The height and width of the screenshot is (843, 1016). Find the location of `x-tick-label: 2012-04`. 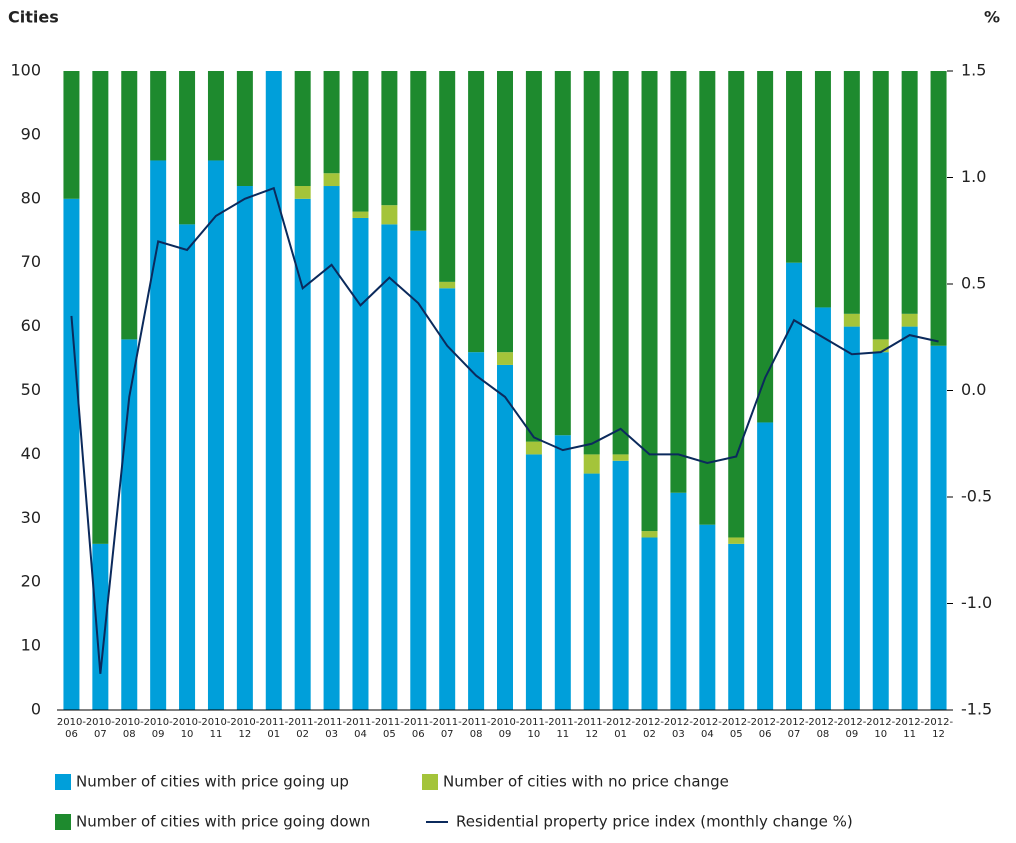

x-tick-label: 2012-04 is located at coordinates (707, 728).